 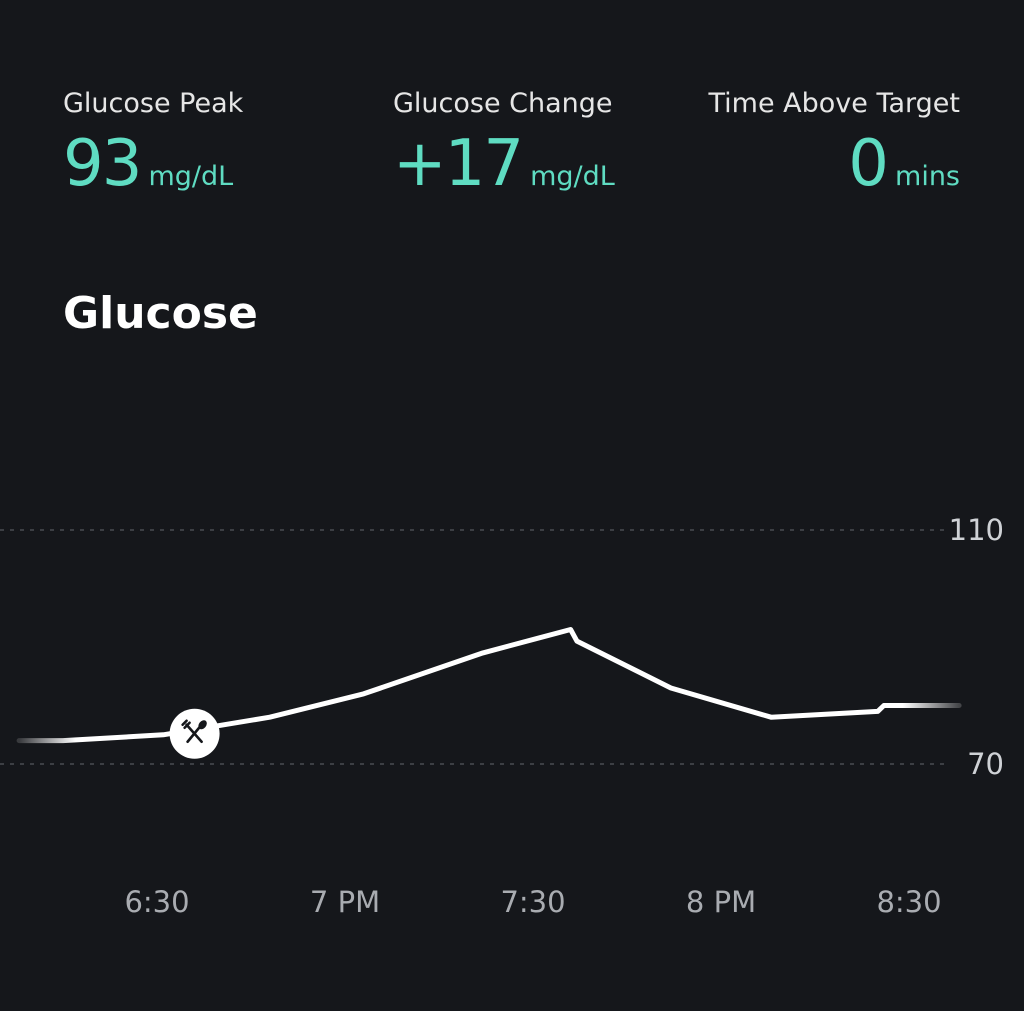 I want to click on y-axis-labels: 70 110, so click(x=976, y=647).